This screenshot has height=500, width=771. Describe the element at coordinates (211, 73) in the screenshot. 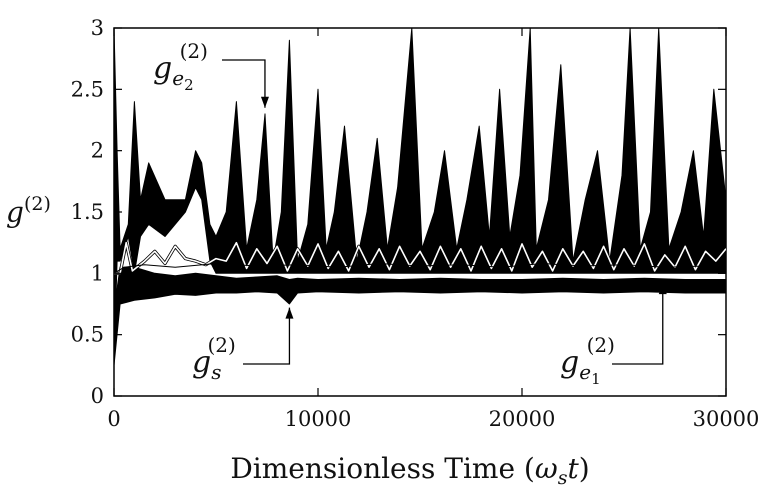

I see `annotation-1: ge2(2)` at that location.